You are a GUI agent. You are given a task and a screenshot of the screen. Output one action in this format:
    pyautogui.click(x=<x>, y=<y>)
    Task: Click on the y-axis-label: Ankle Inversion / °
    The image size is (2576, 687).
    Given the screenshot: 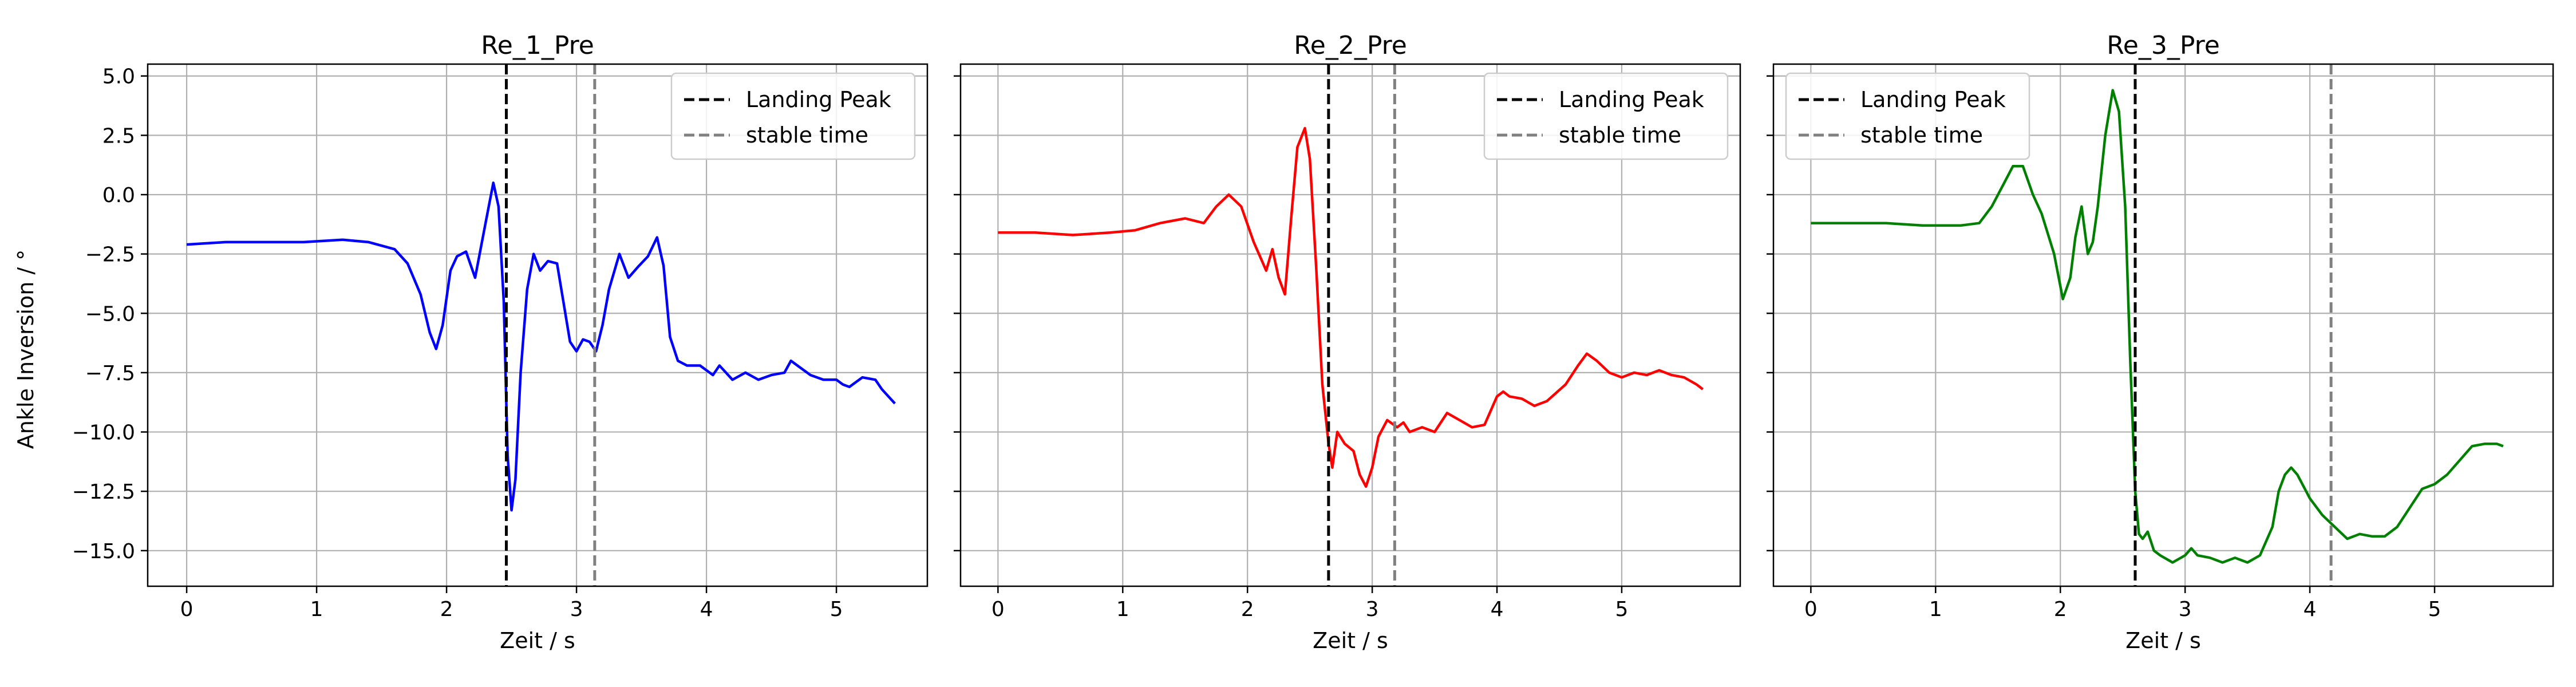 What is the action you would take?
    pyautogui.click(x=25, y=350)
    